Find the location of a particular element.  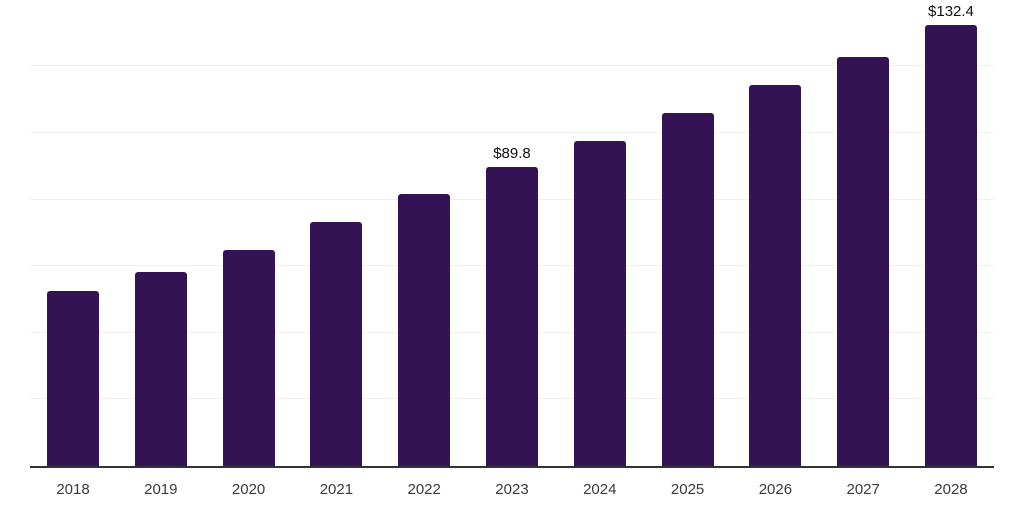

bar-2019 is located at coordinates (160, 369).